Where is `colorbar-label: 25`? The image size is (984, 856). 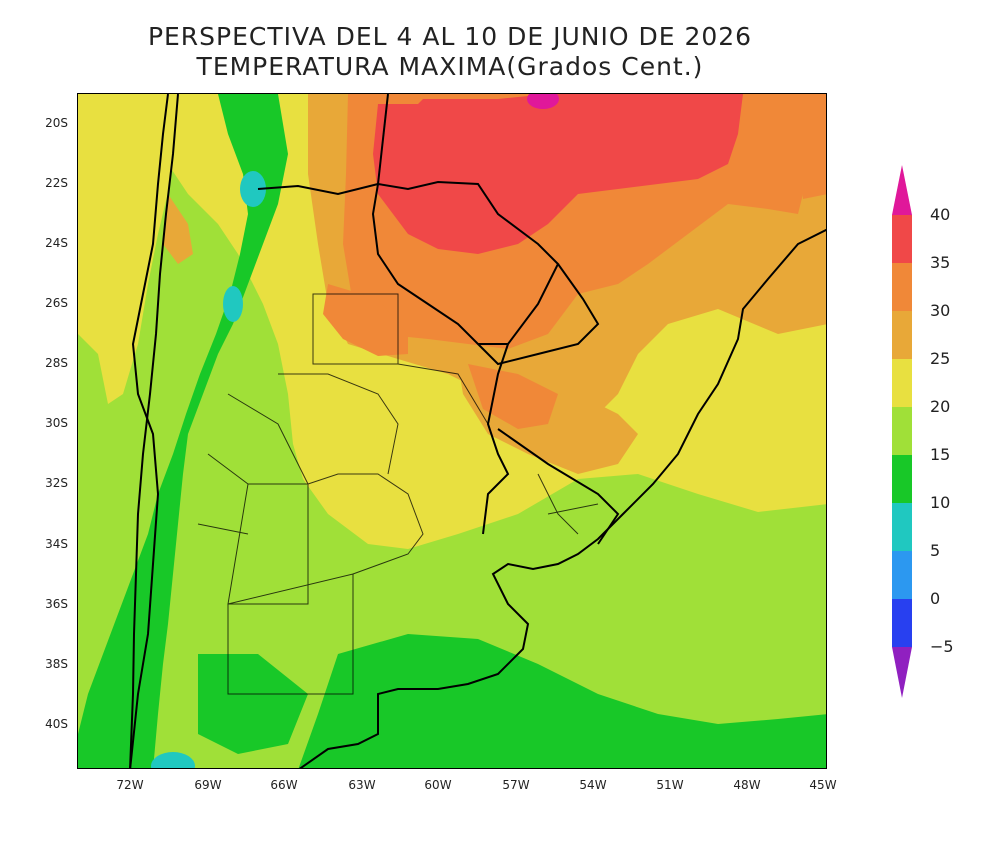 colorbar-label: 25 is located at coordinates (940, 358).